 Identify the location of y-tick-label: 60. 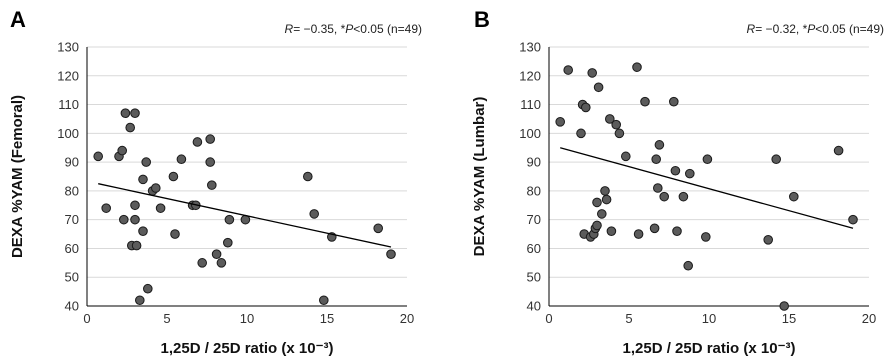
(534, 248).